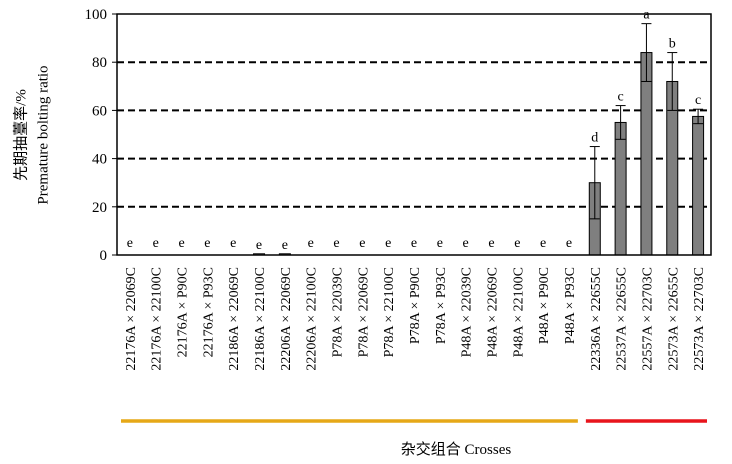  I want to click on x-tick-label: P78A × 22069C, so click(363, 312).